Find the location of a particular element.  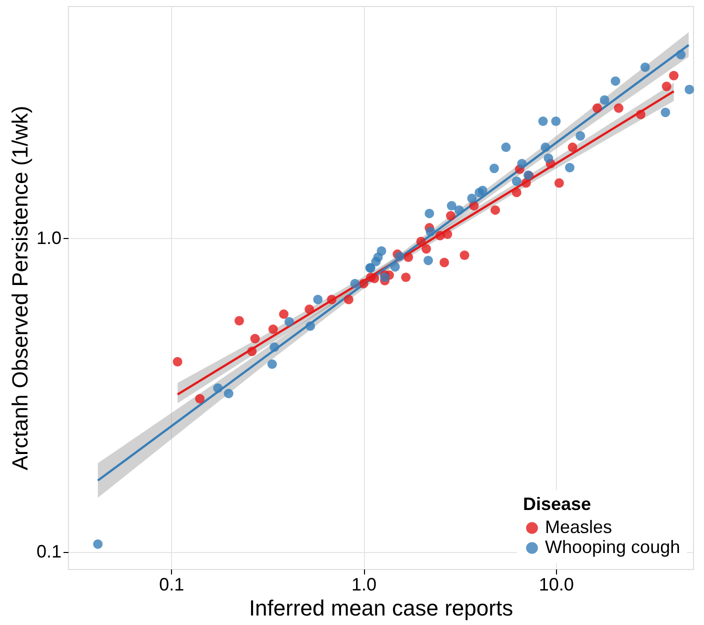

legend-title: Disease is located at coordinates (557, 504).